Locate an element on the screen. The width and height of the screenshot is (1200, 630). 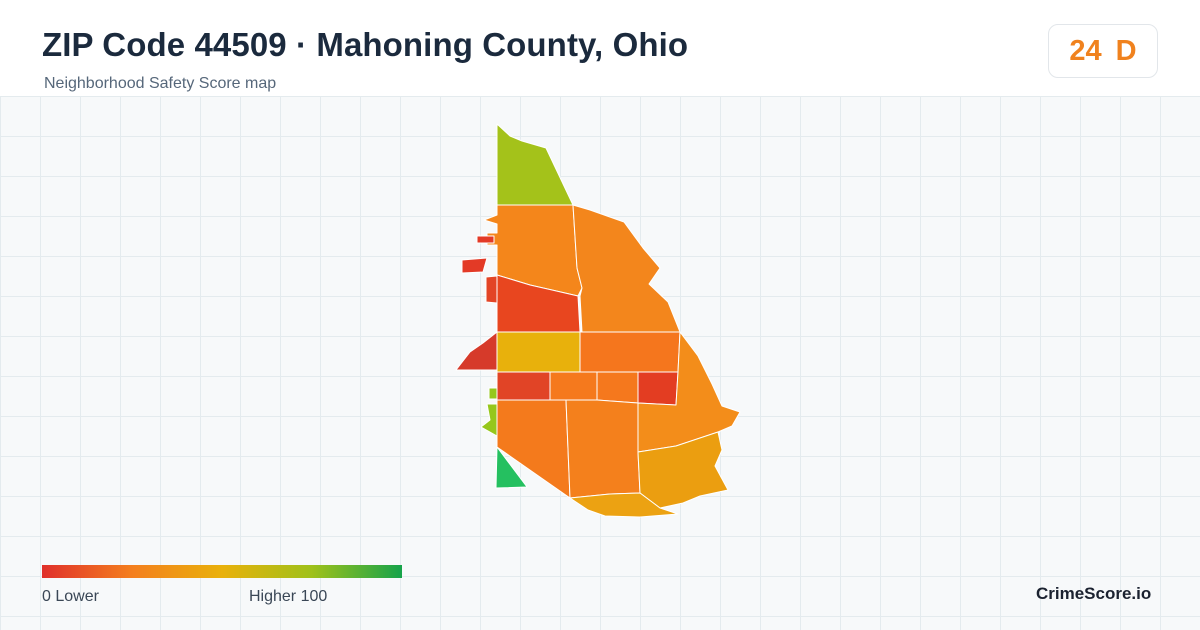
map-region-central-east-tract is located at coordinates (630, 352).